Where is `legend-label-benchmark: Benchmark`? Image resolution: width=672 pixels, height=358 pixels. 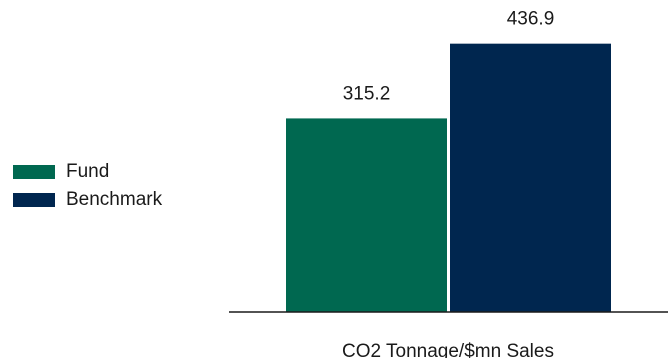 legend-label-benchmark: Benchmark is located at coordinates (114, 199).